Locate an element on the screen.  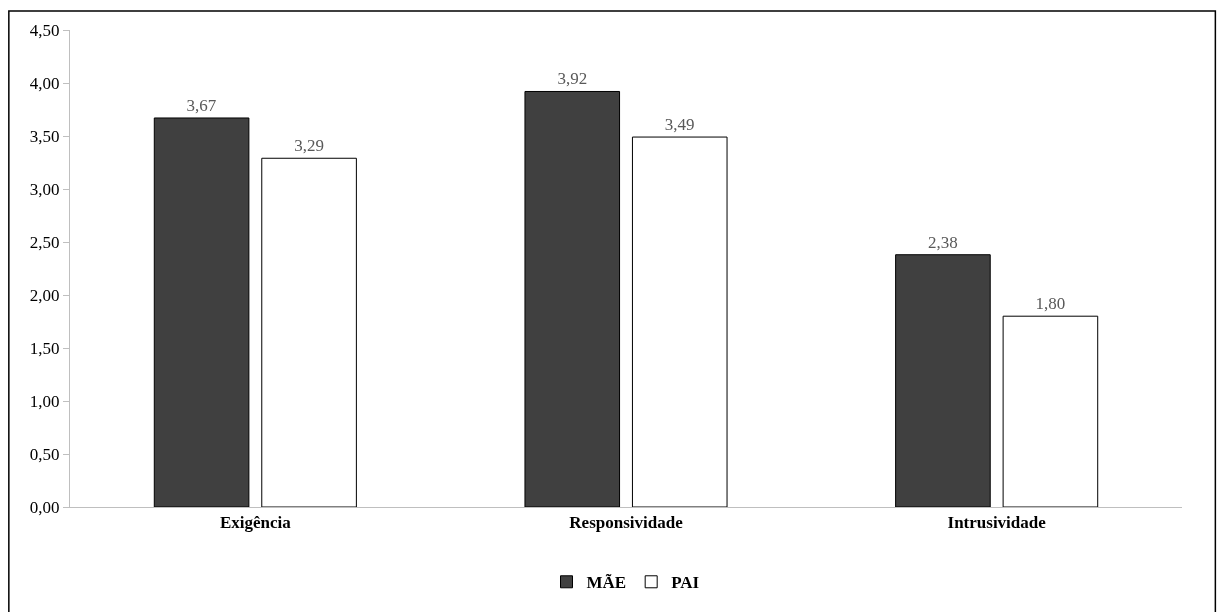
y-tick-label: 1,00 is located at coordinates (44, 401).